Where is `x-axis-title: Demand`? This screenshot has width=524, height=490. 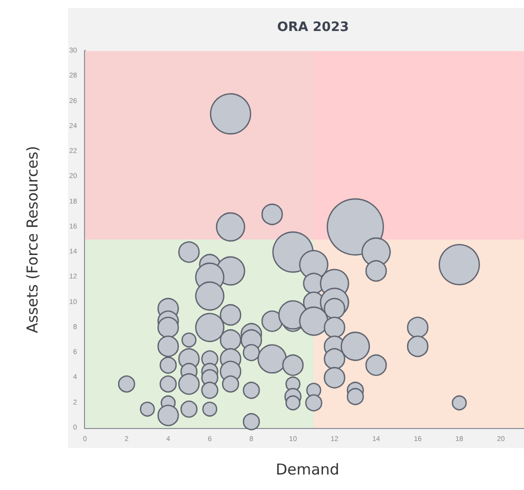
x-axis-title: Demand is located at coordinates (308, 469).